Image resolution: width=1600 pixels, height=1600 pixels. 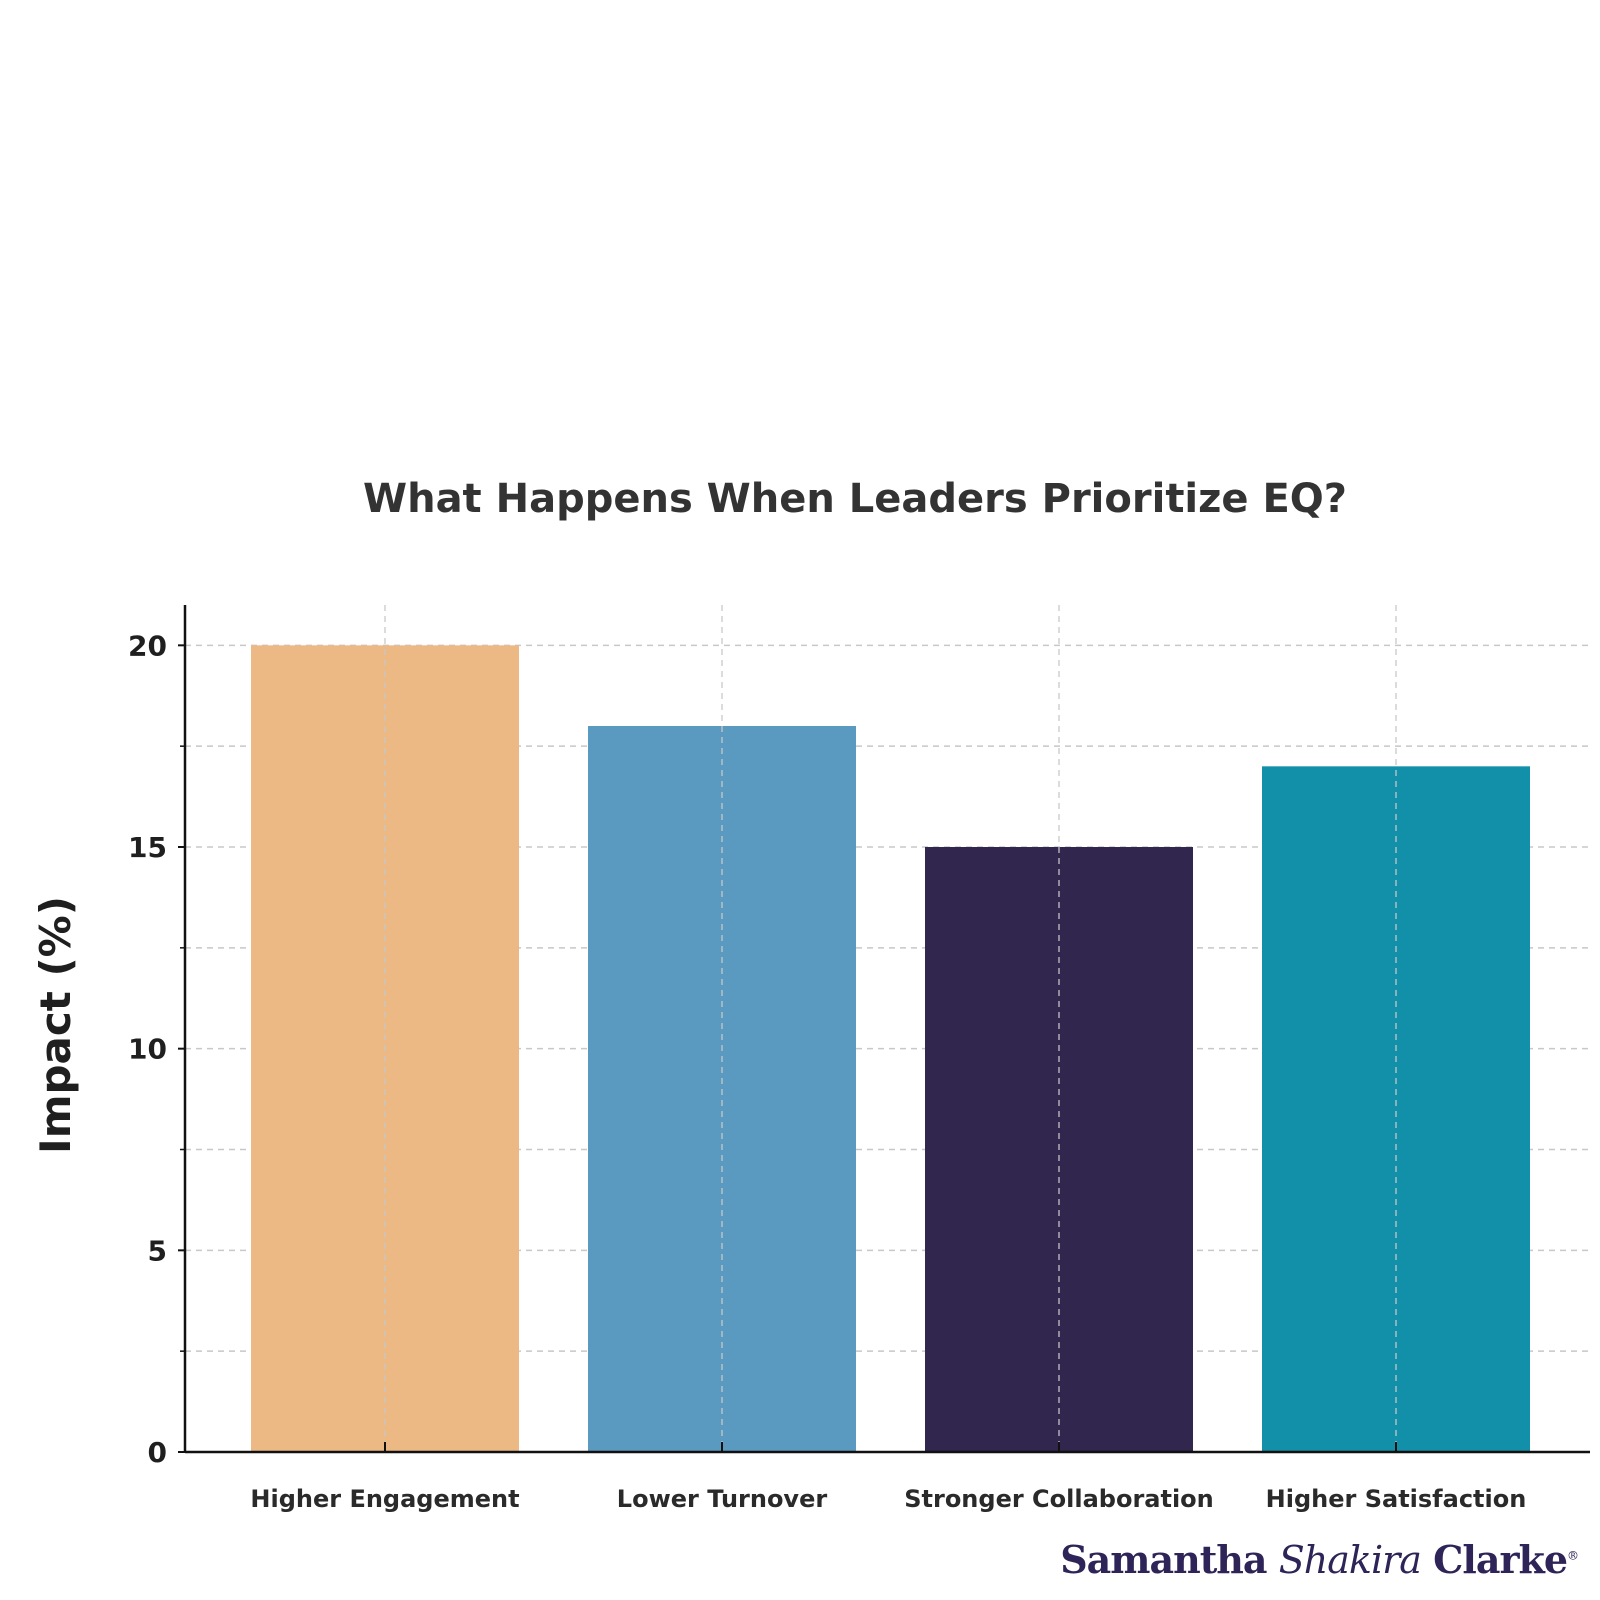 I want to click on x-tick-label: Higher Satisfaction, so click(x=1396, y=1499).